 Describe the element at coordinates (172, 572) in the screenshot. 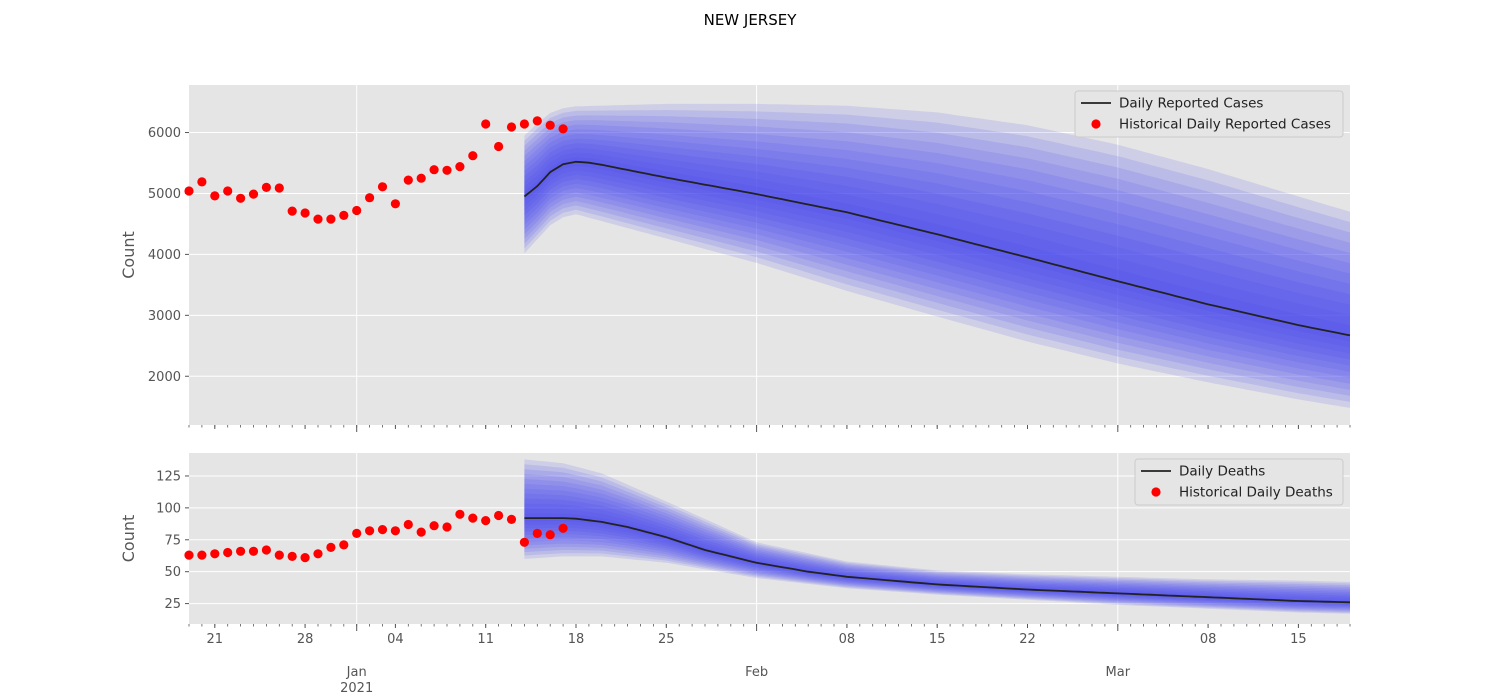

I see `y-tick-label: 50` at that location.